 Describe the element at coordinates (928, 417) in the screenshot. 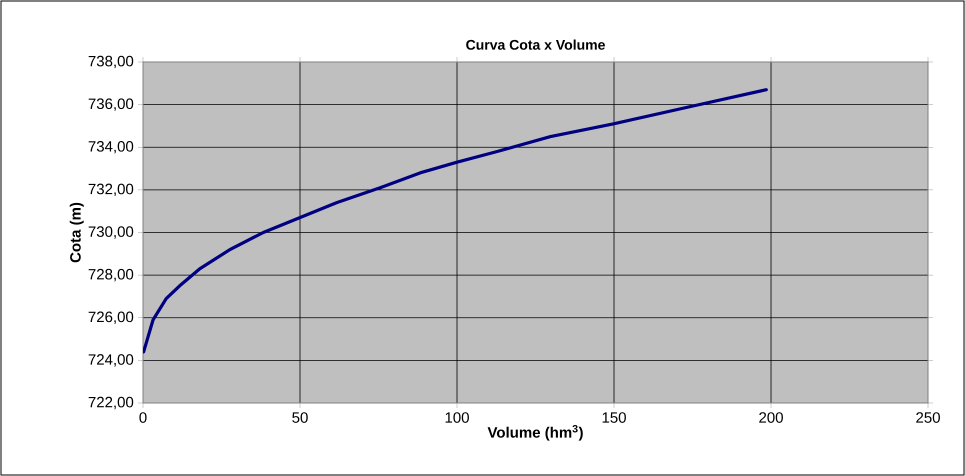

I see `x-tick-label: 250` at that location.